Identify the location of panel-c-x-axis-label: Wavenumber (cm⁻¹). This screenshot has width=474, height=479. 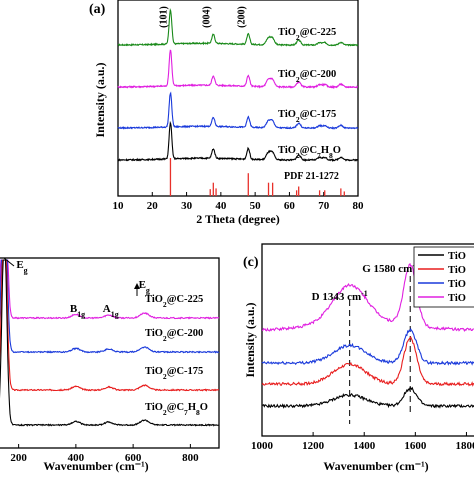
(375, 466).